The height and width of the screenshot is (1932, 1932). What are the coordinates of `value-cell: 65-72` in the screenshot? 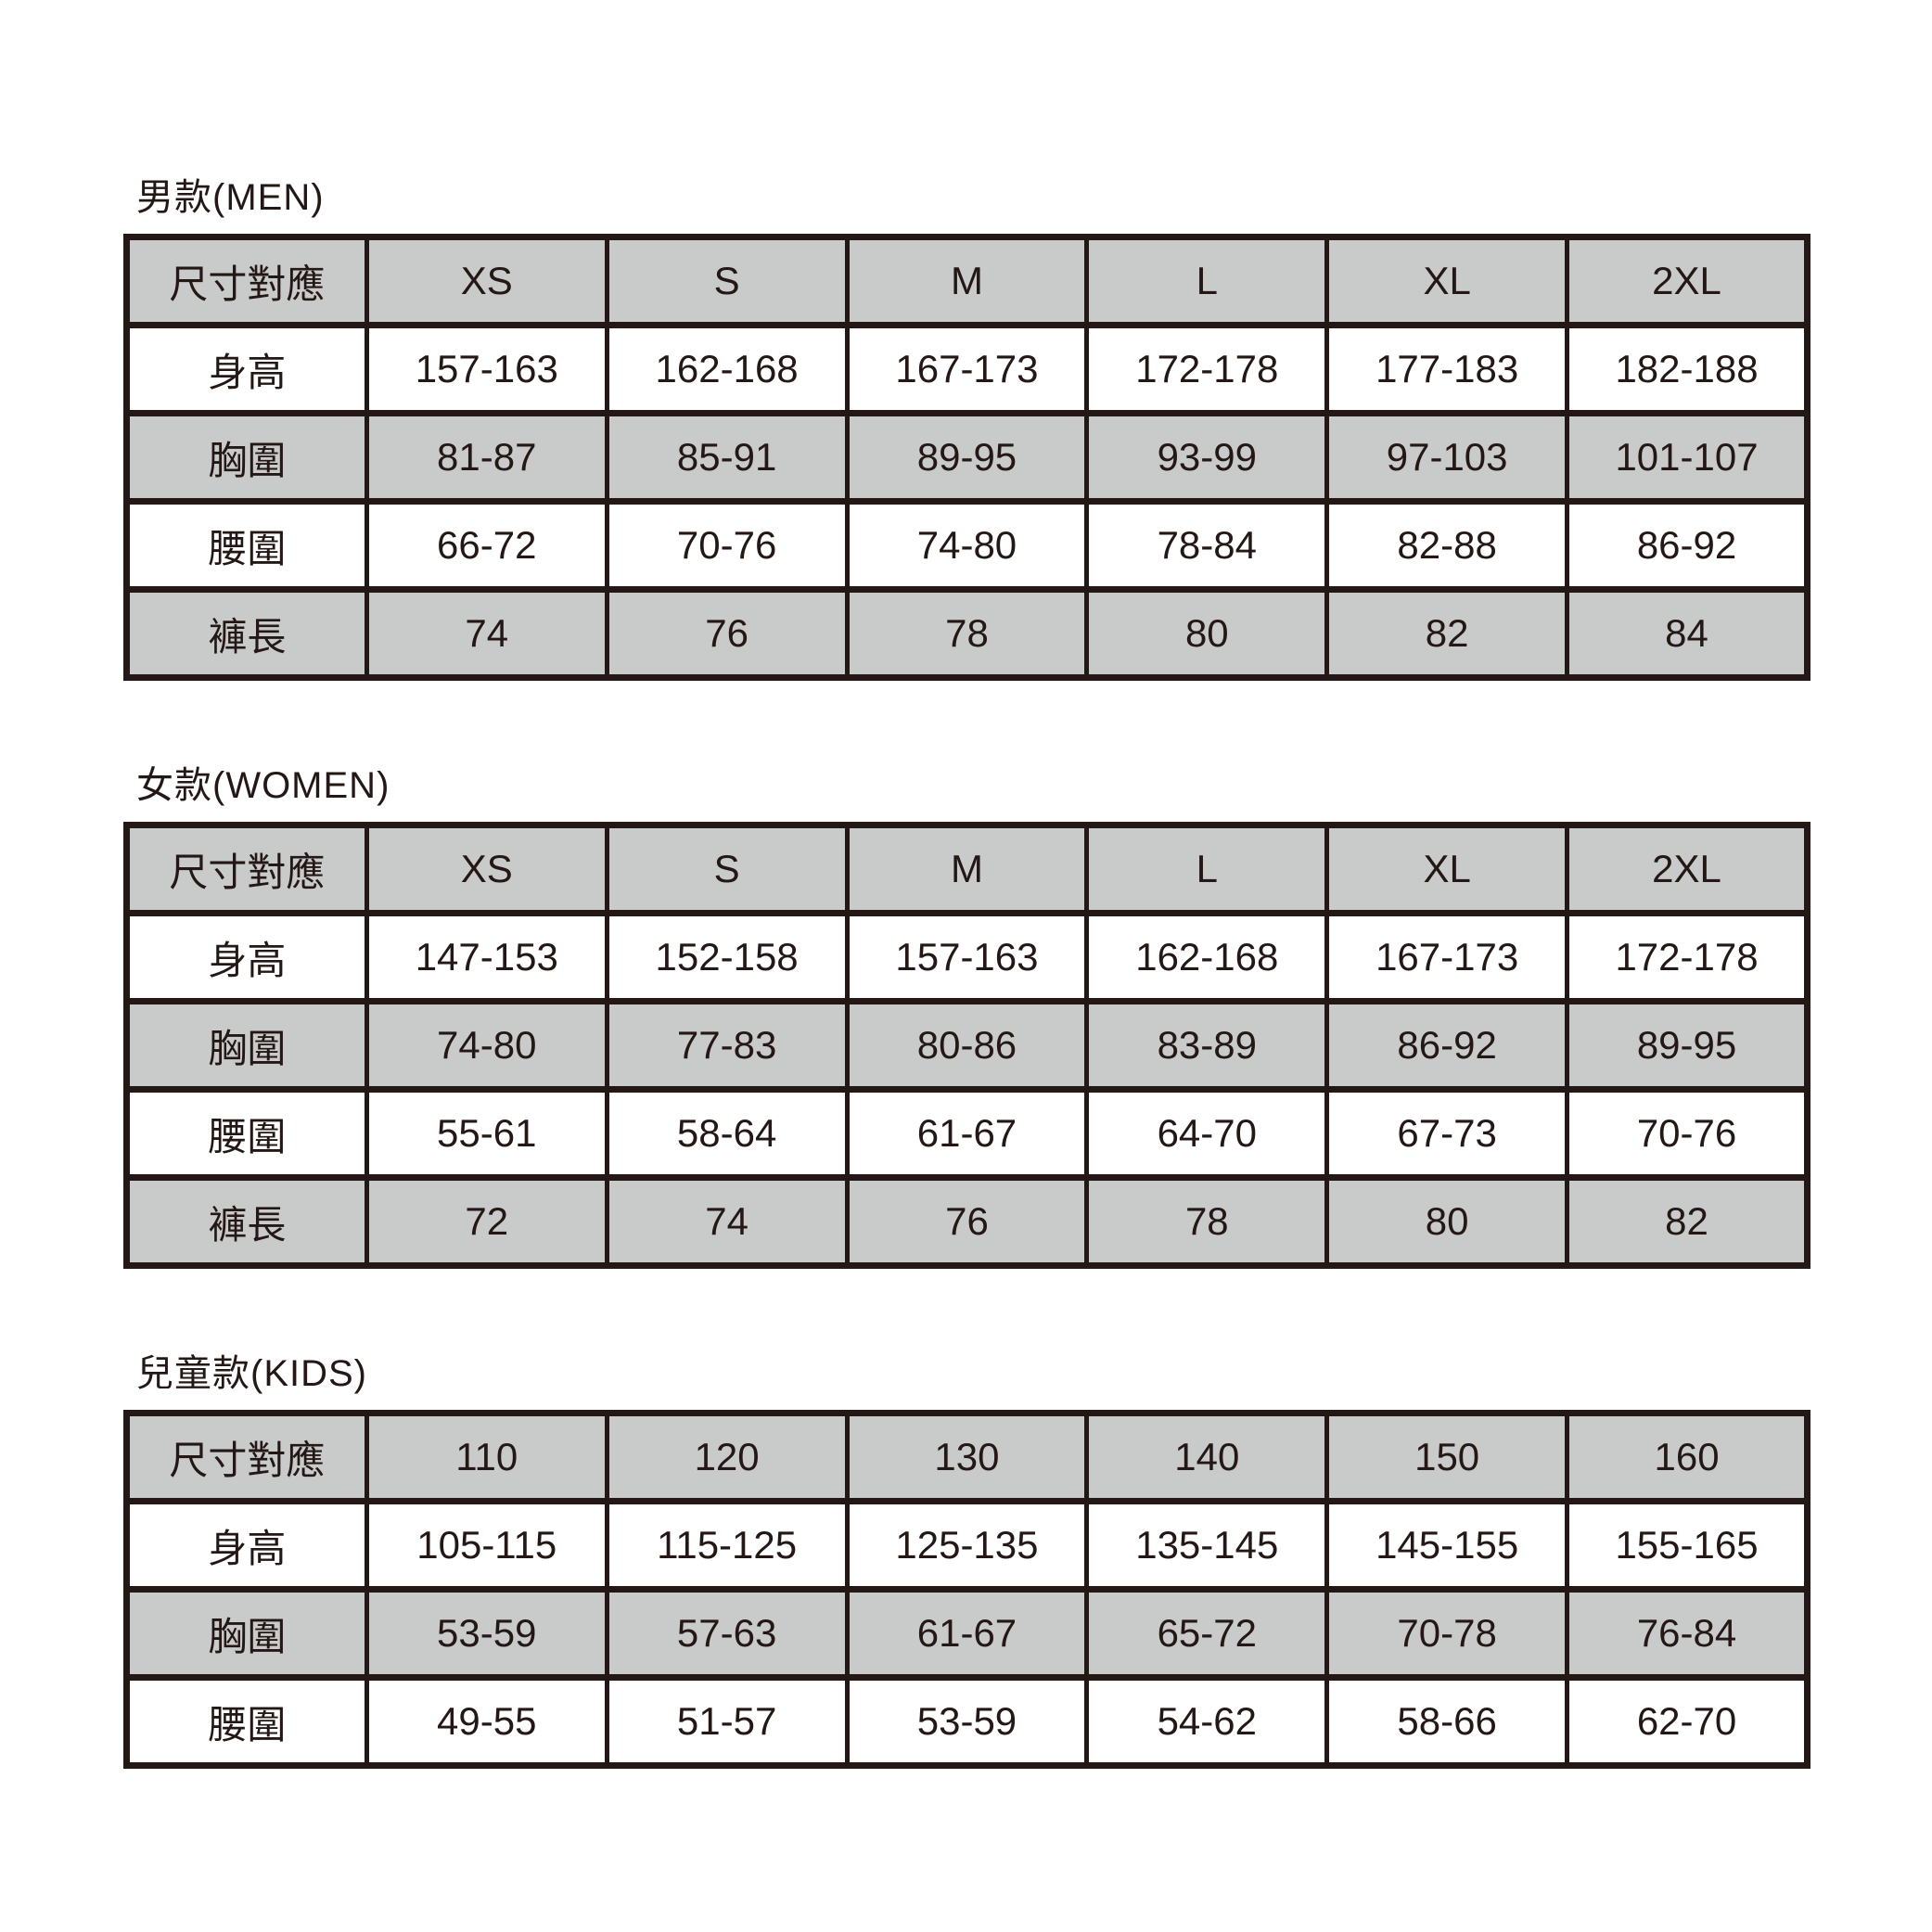 It's located at (1207, 1633).